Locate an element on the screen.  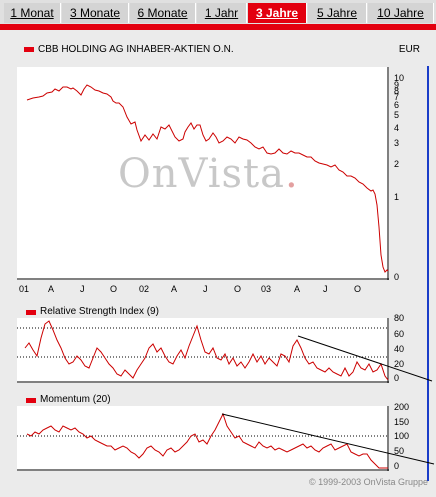
price-y-tick: 10 is located at coordinates (399, 78).